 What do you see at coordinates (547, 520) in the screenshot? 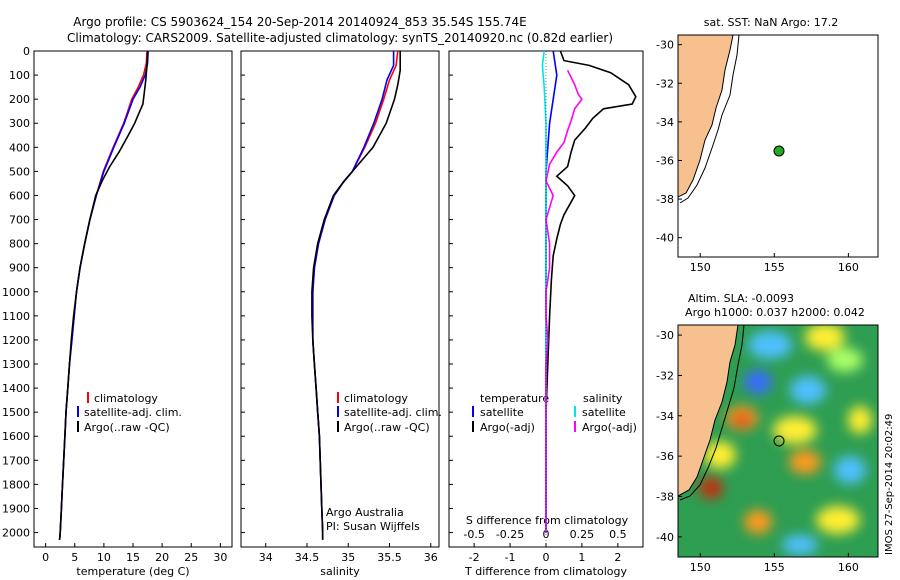
I see `difference-top-label: S difference from climatology` at bounding box center [547, 520].